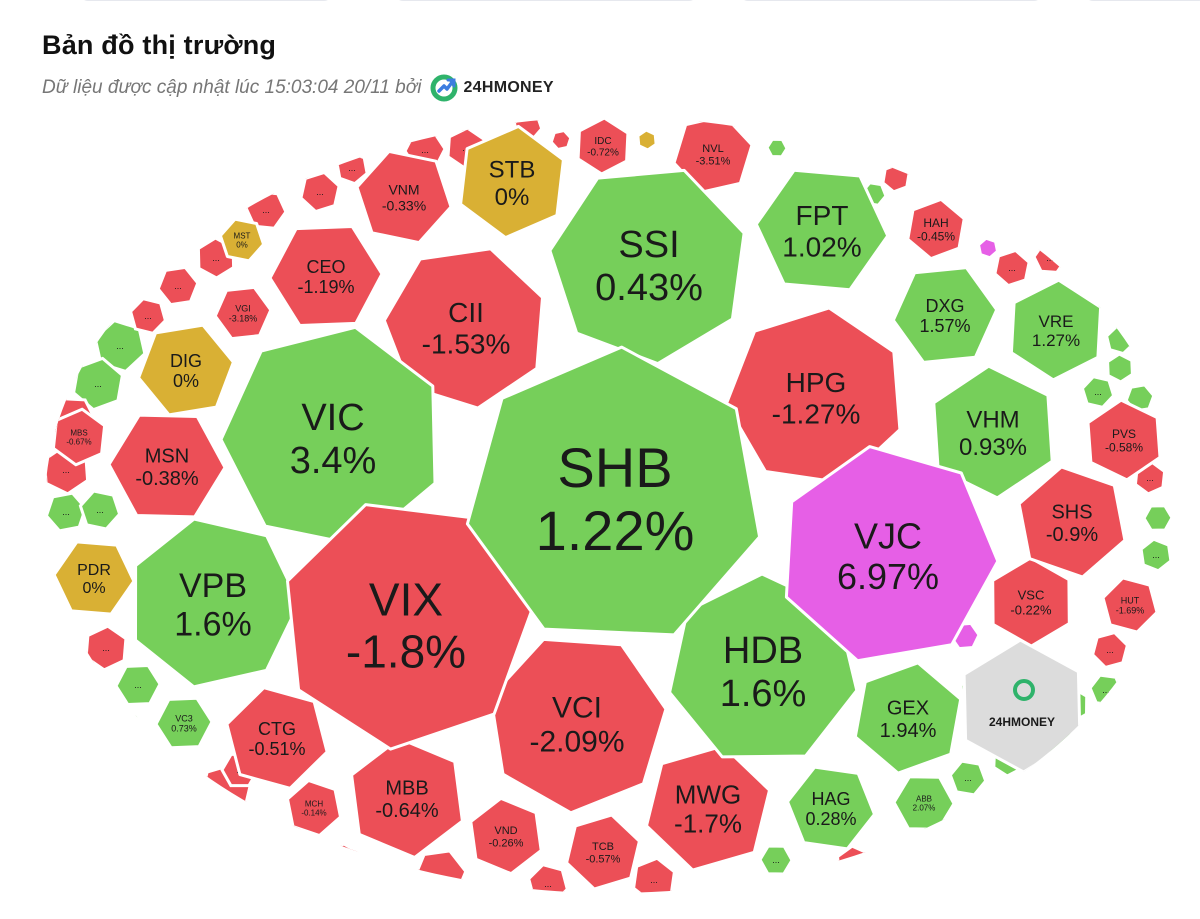 The width and height of the screenshot is (1200, 919). Describe the element at coordinates (924, 799) in the screenshot. I see `stock-ticker-label: ABB` at that location.